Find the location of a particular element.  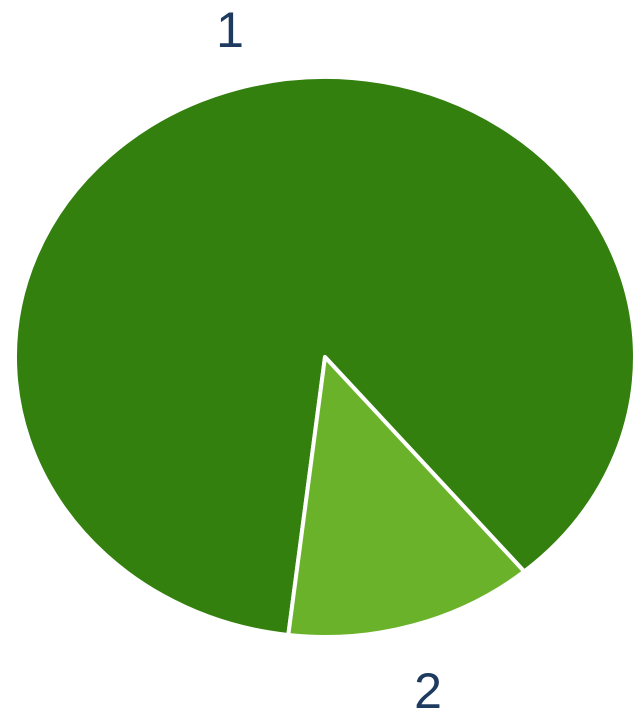

pie-label-1: 1 is located at coordinates (230, 30).